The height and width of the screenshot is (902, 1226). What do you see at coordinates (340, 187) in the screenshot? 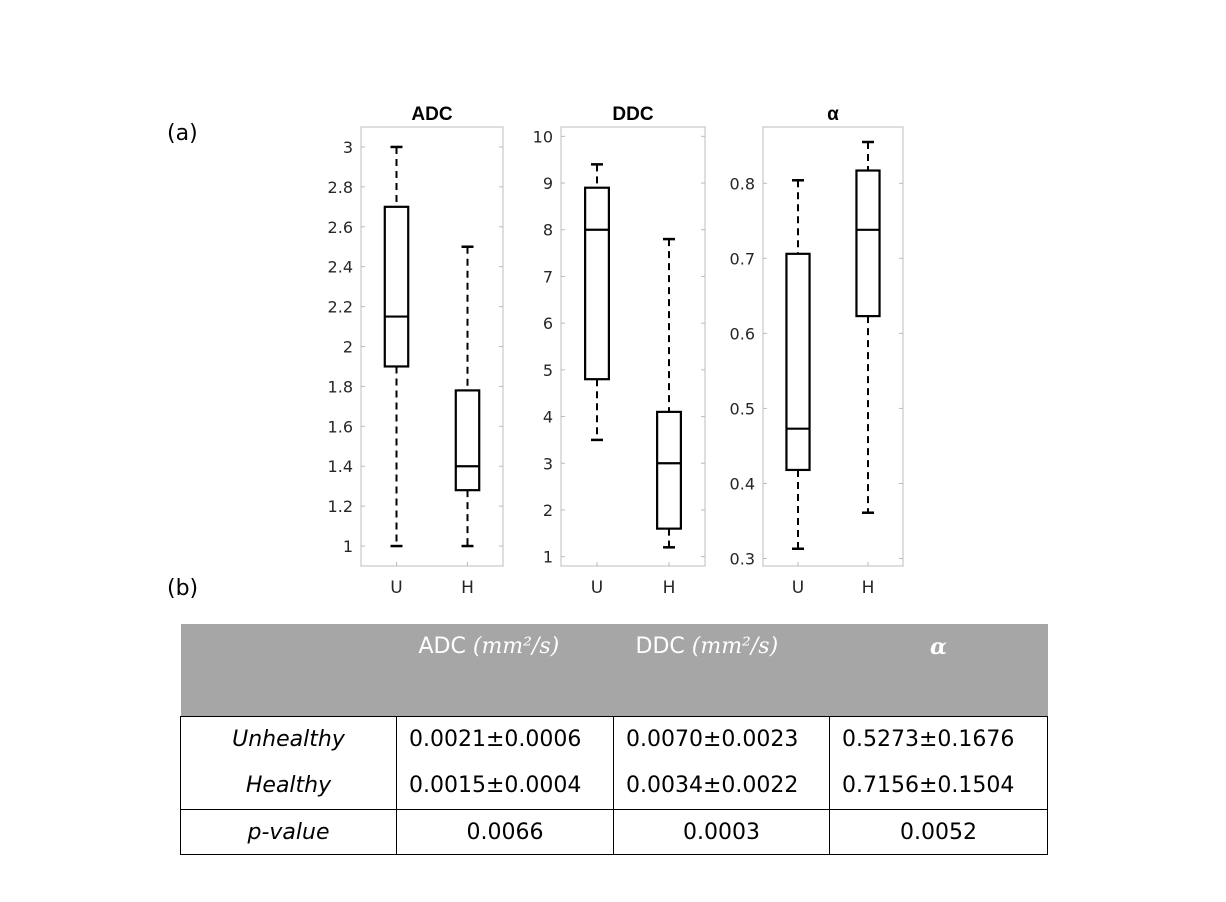
I see `adc-ytick-label: 2.8` at bounding box center [340, 187].